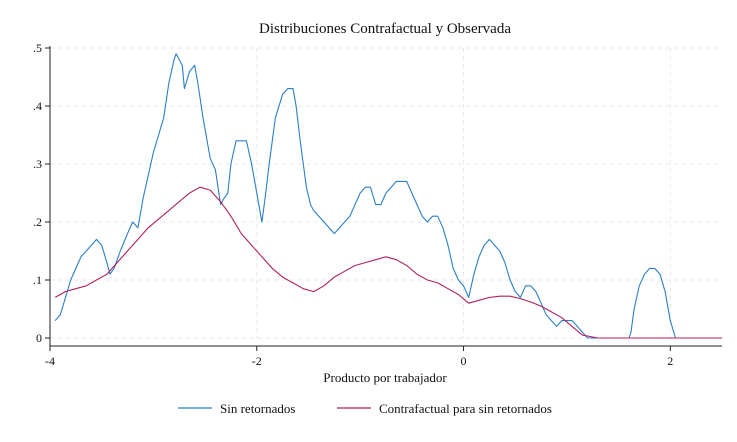 The height and width of the screenshot is (442, 737). What do you see at coordinates (37, 280) in the screenshot?
I see `y-tick-label: .1` at bounding box center [37, 280].